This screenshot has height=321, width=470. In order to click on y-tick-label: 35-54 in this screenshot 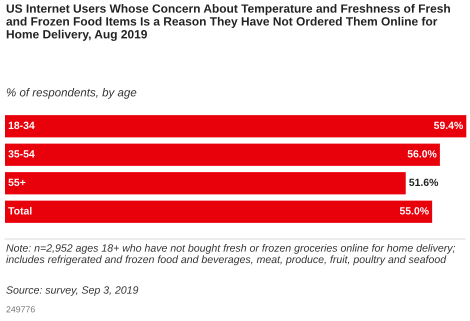, I will do `click(21, 154)`.